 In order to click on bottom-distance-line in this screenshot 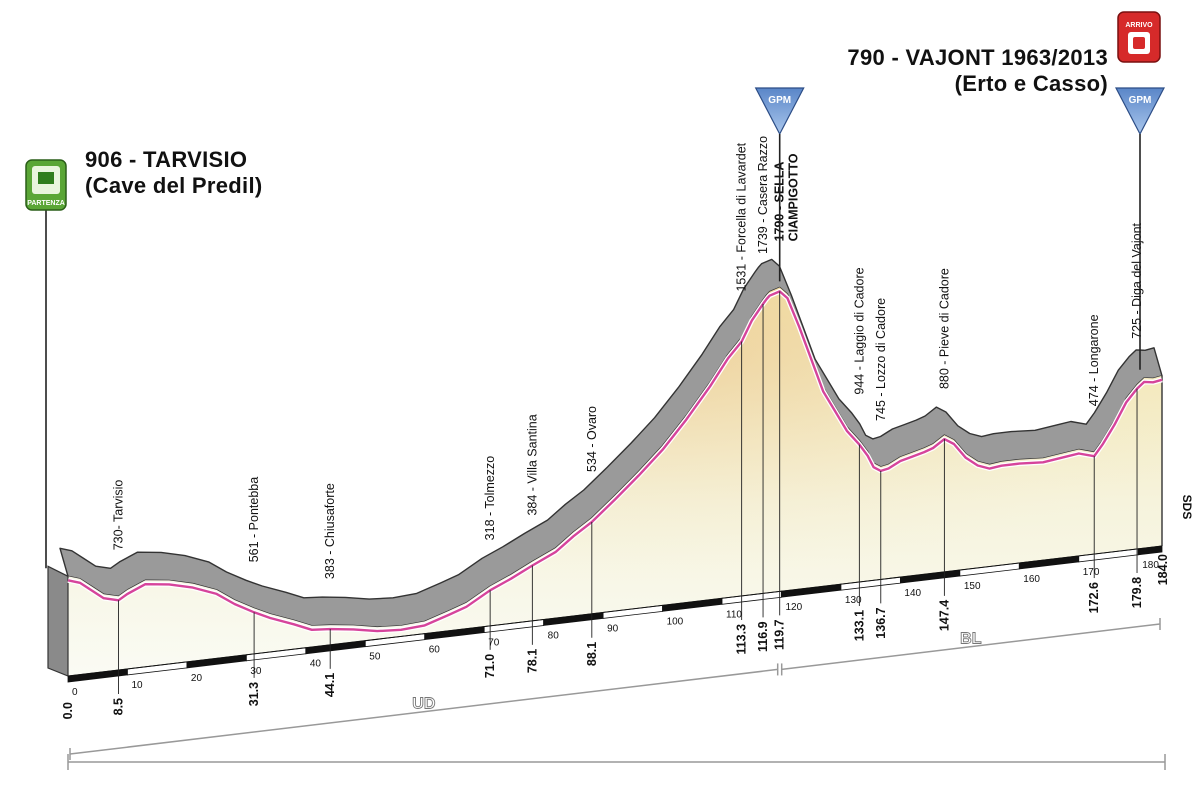, I will do `click(616, 762)`.